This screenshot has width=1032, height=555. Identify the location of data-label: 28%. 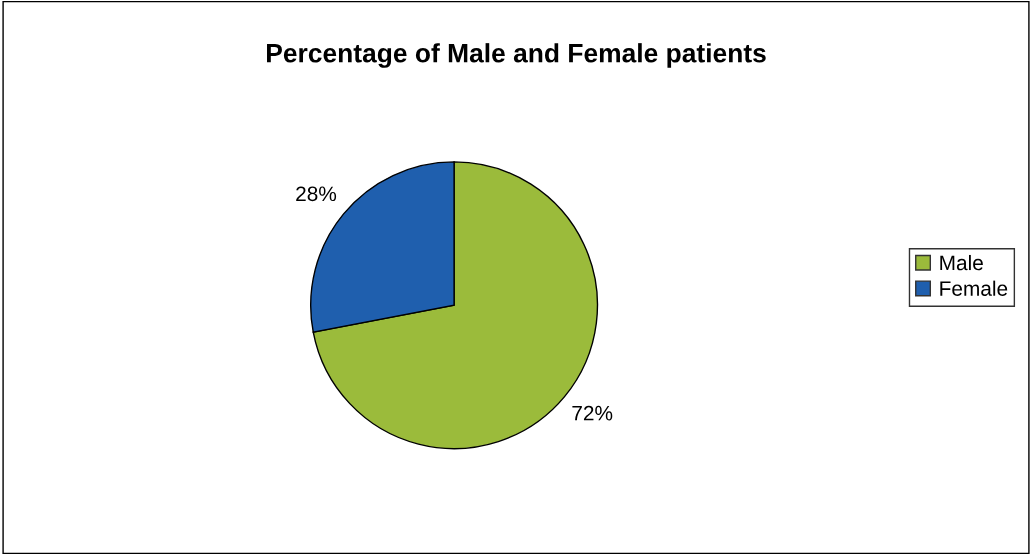
(316, 194).